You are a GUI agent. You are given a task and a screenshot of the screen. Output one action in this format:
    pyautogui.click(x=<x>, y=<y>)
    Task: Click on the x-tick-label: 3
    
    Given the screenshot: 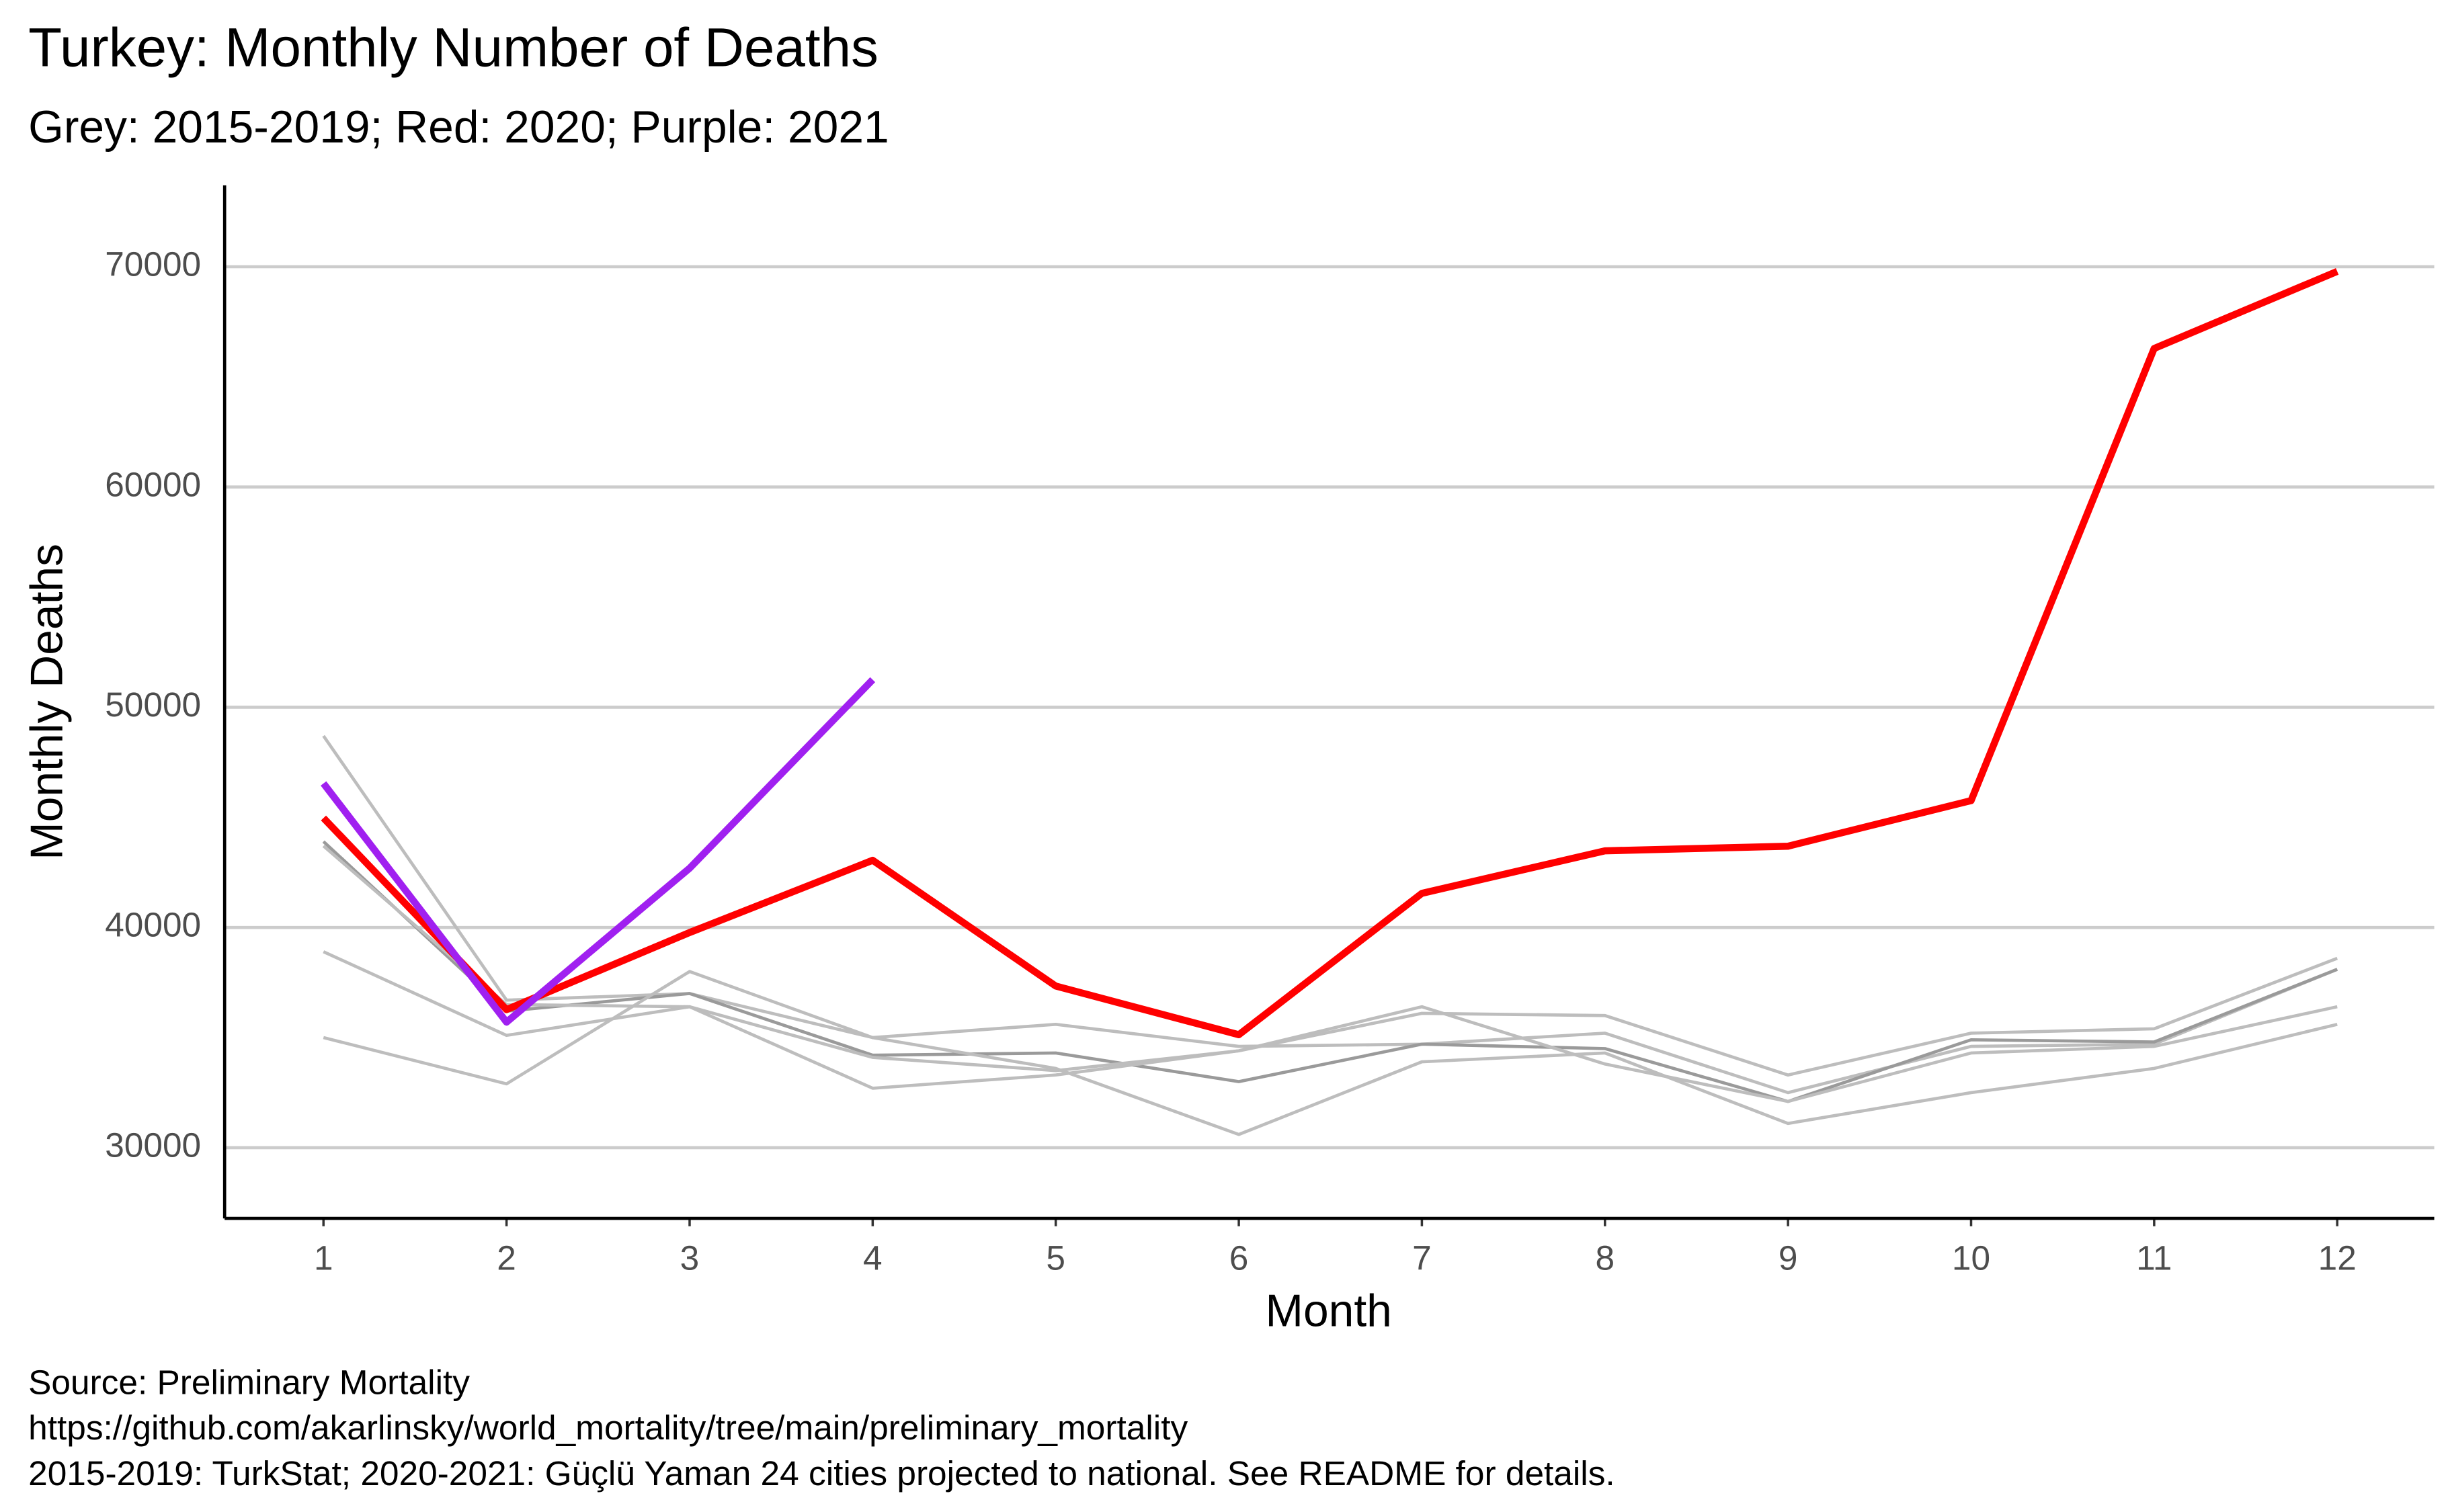 What is the action you would take?
    pyautogui.click(x=690, y=1257)
    